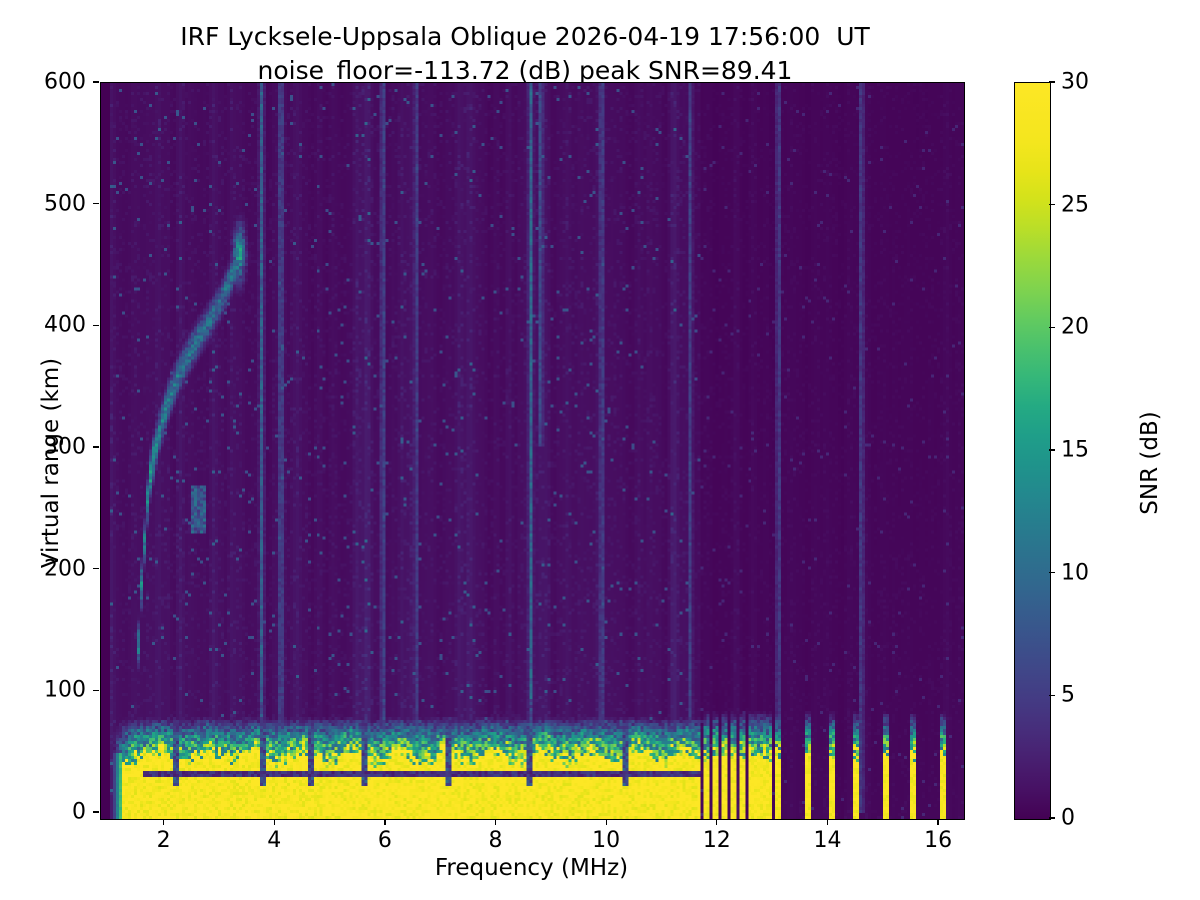 This screenshot has width=1200, height=900. What do you see at coordinates (65, 325) in the screenshot?
I see `y-tick-label-400: 400` at bounding box center [65, 325].